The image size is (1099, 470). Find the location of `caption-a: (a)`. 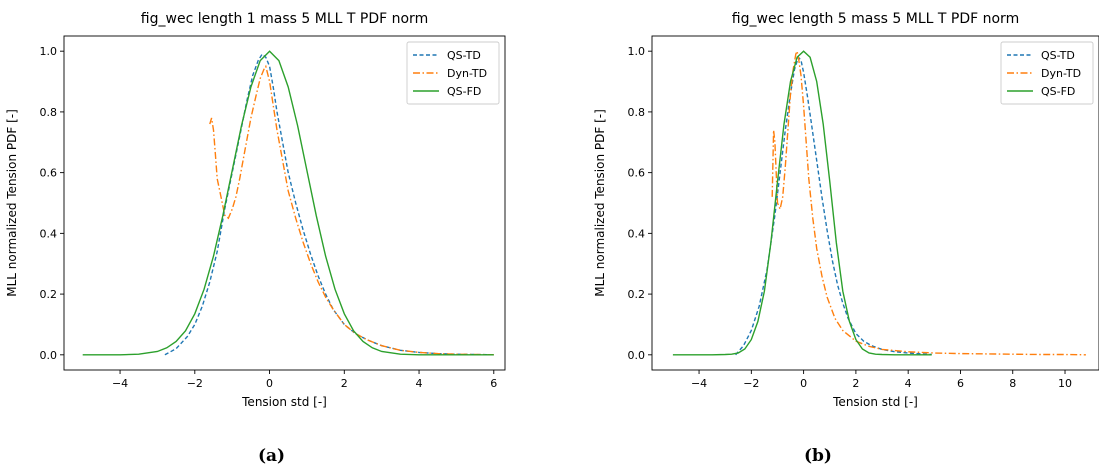

caption-a: (a) is located at coordinates (272, 456).